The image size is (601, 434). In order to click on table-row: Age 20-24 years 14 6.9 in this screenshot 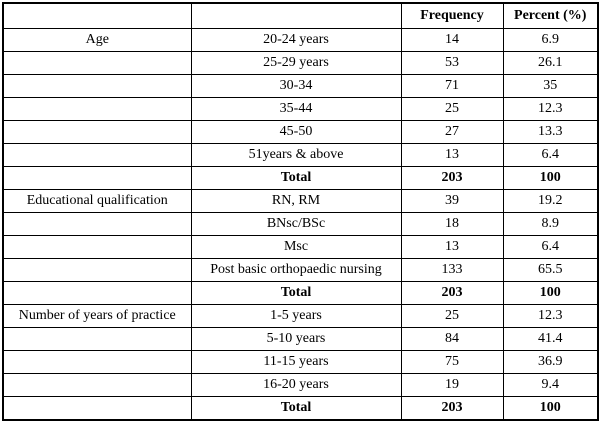, I will do `click(300, 40)`.